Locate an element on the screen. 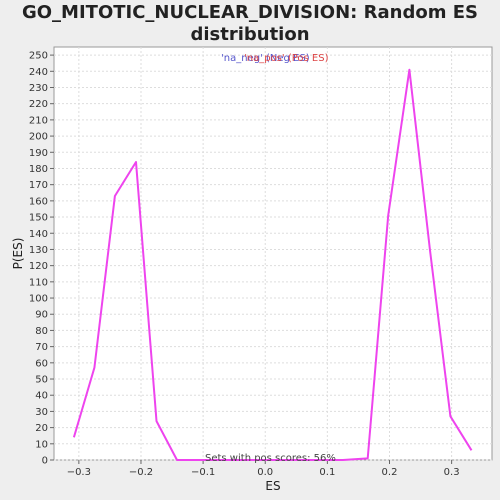 The image size is (500, 500). y-tick-label: 150 is located at coordinates (38, 218).